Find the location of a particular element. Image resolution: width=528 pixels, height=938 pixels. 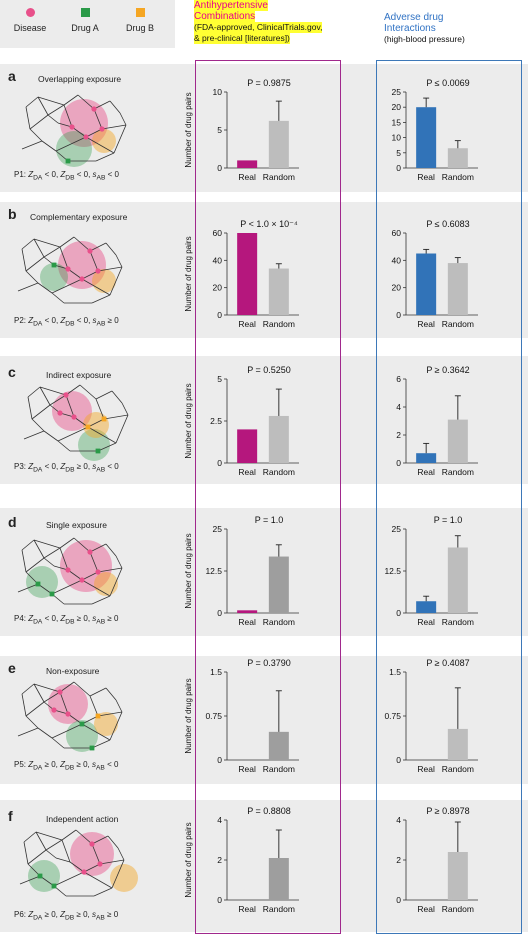

y-tick-label: 10 is located at coordinates (397, 138).